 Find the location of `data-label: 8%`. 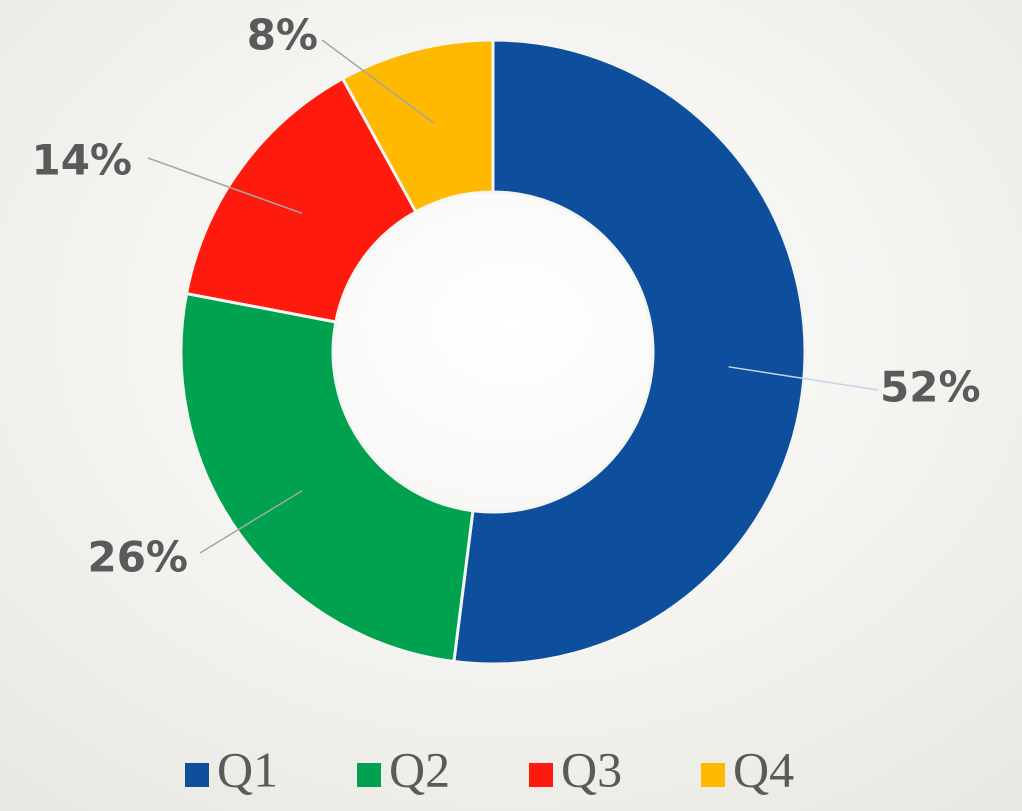

data-label: 8% is located at coordinates (282, 35).